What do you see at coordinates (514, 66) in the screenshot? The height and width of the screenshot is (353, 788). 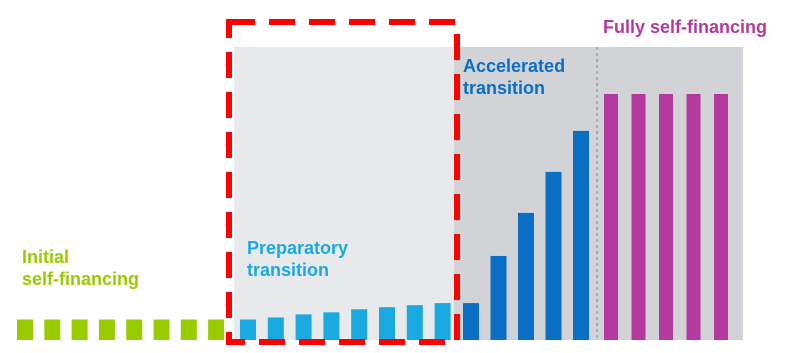 I see `phase-label-line: Accelerated` at bounding box center [514, 66].